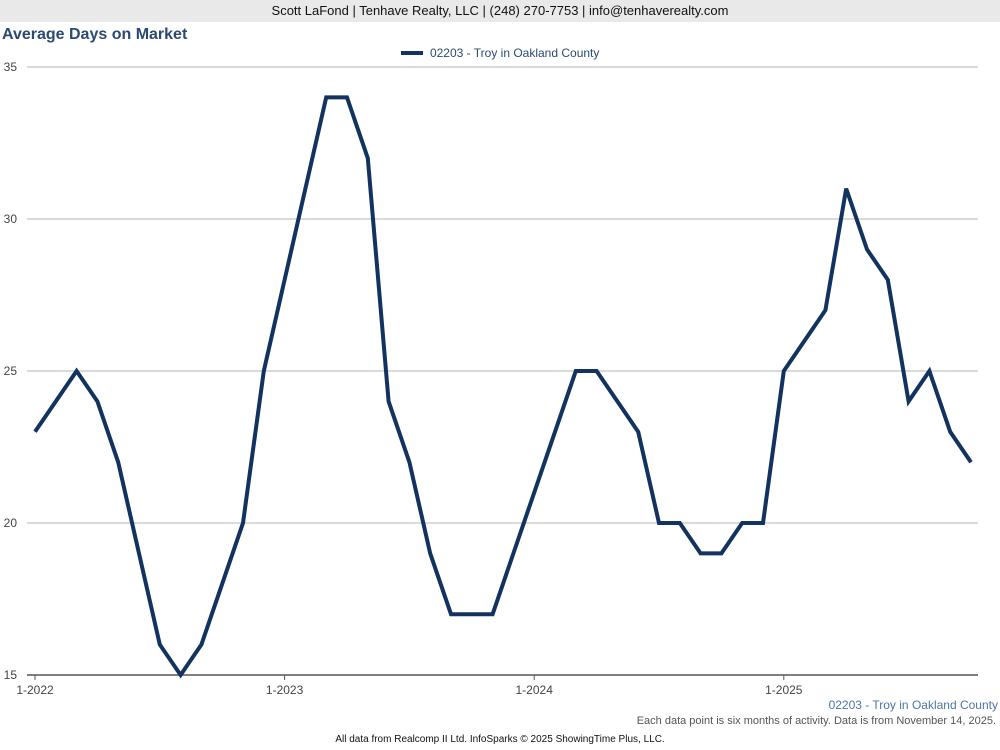  I want to click on y-axis-ticks: 15 20 25 30 35, so click(11, 371).